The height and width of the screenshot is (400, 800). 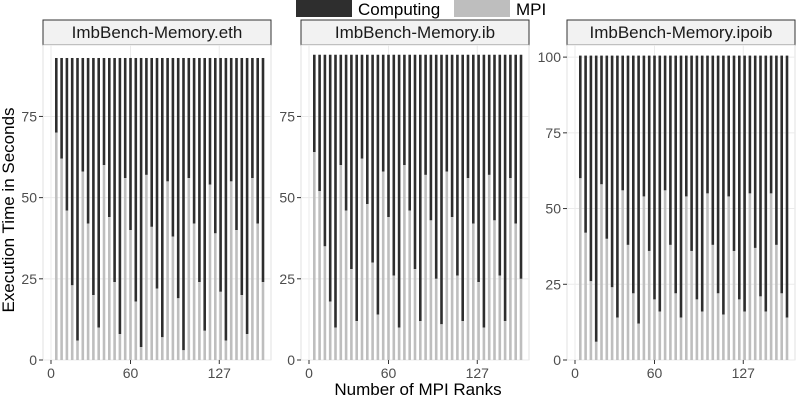 I want to click on panel-title: ImbBench-Memory.ipoib, so click(x=681, y=32).